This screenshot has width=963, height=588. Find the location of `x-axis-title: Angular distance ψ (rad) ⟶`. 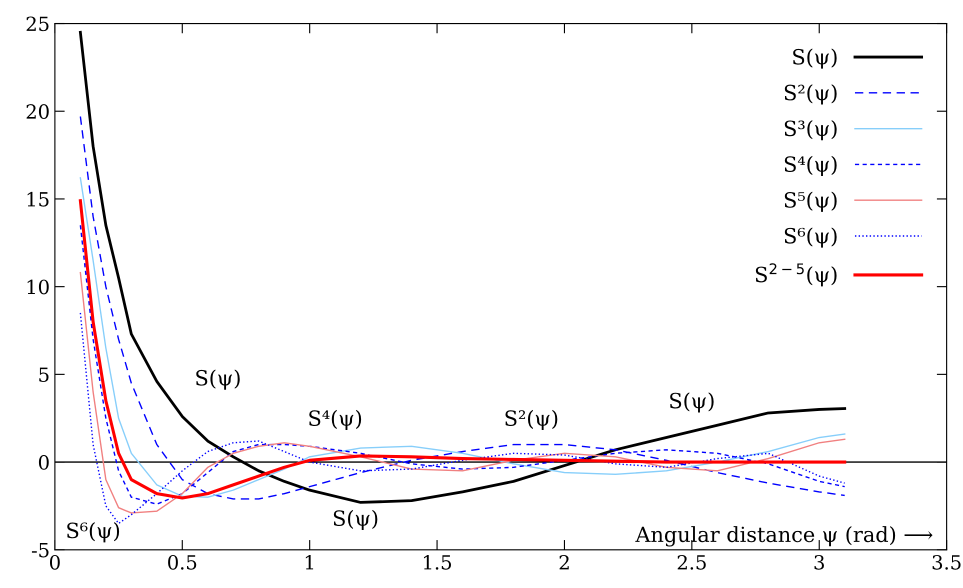

x-axis-title: Angular distance ψ (rad) ⟶ is located at coordinates (783, 536).